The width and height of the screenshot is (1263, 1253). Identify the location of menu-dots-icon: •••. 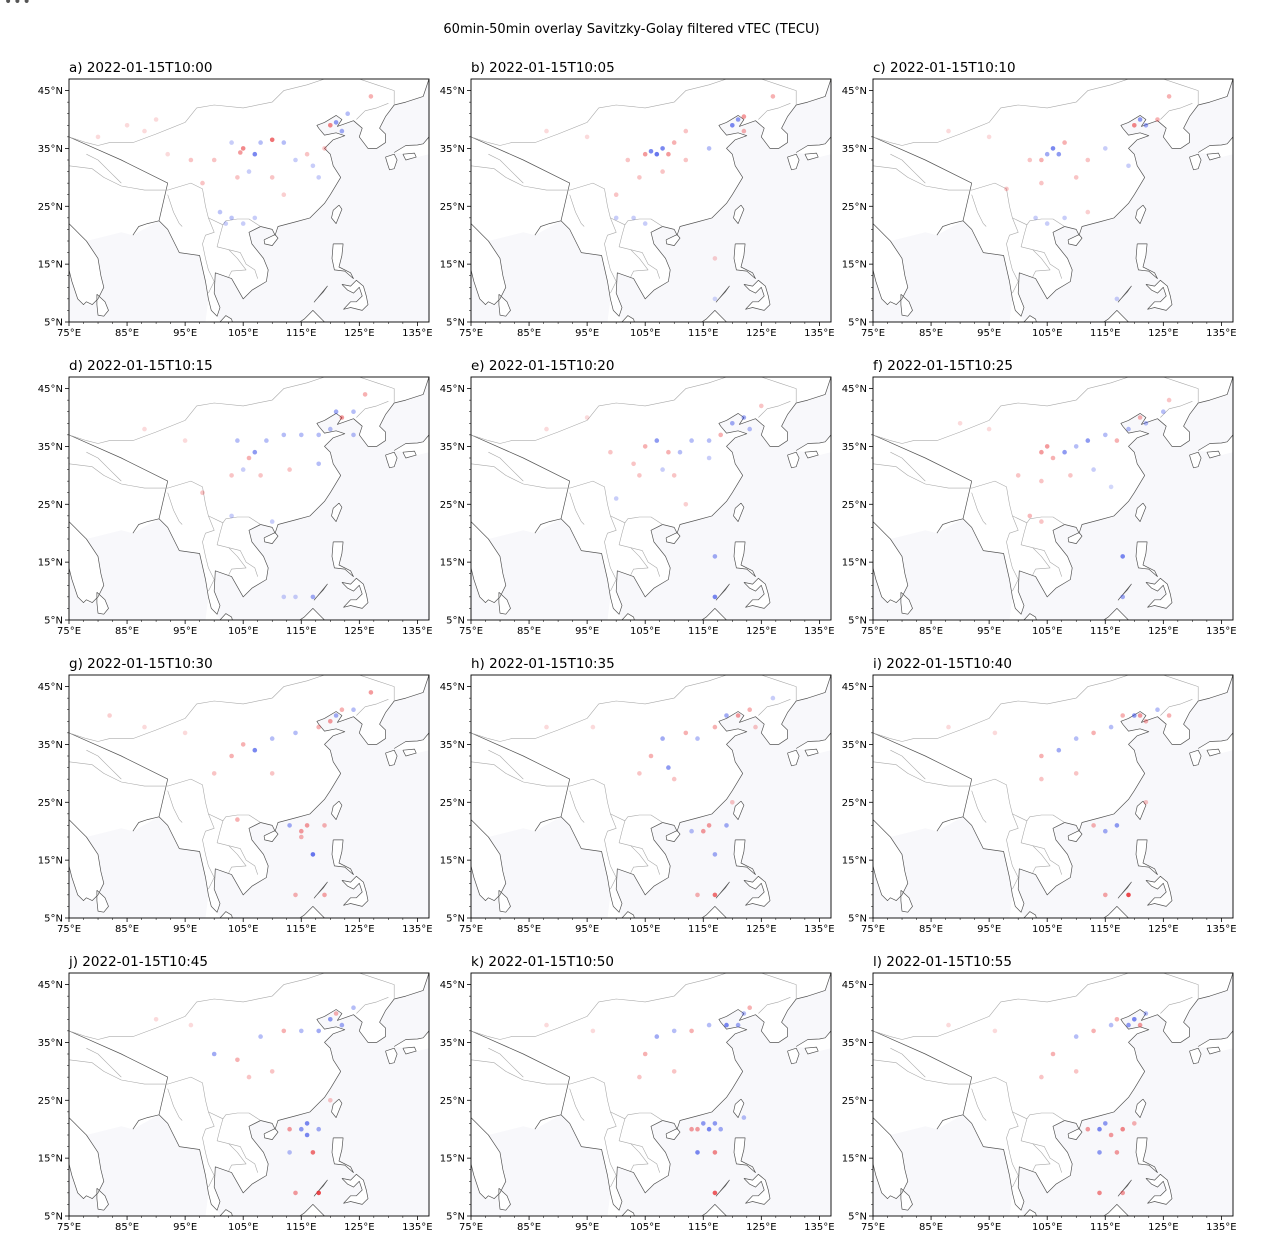
(18, 5).